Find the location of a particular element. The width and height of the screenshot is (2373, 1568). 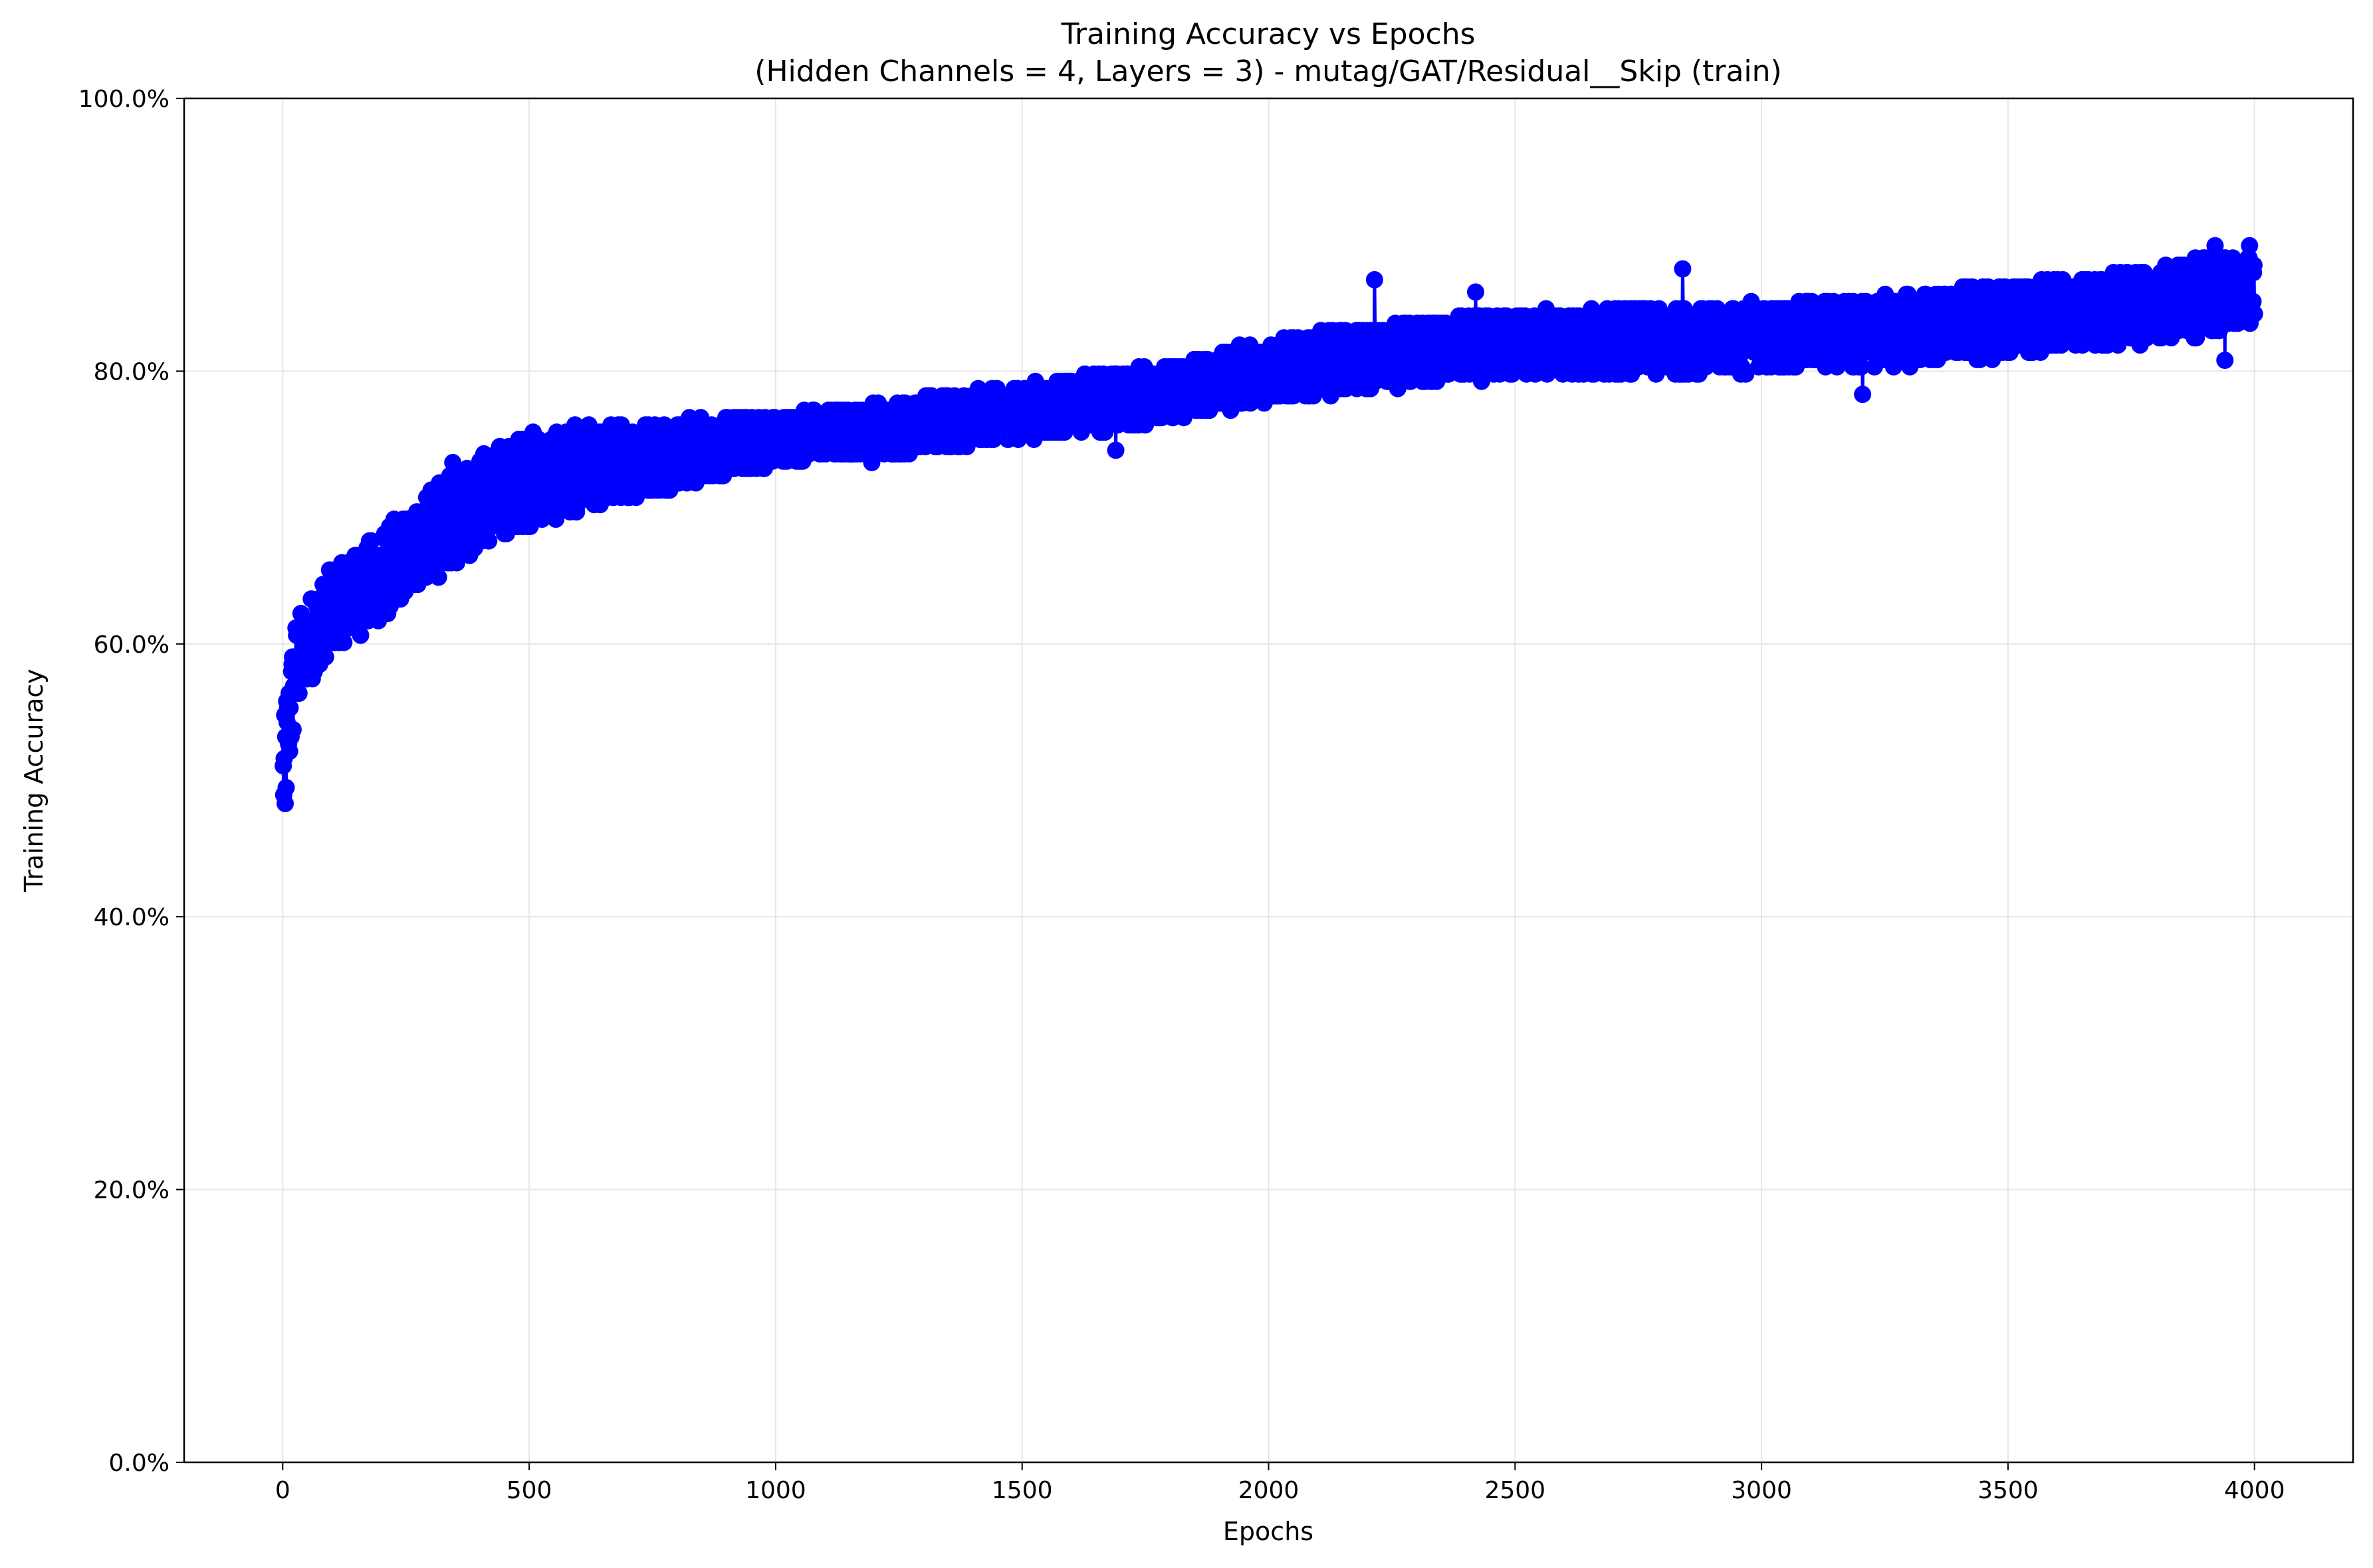

x-tick-label: 0 is located at coordinates (282, 1490).